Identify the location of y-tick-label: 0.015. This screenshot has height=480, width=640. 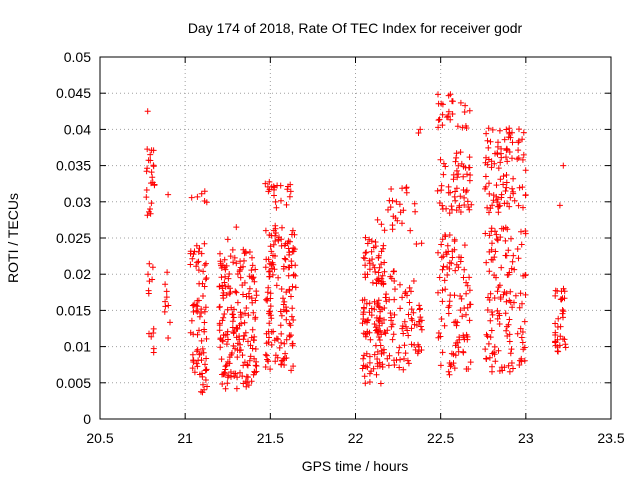
(73, 310).